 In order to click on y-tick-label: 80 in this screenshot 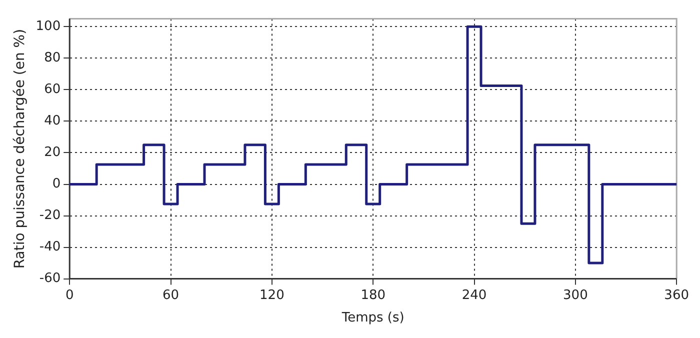, I will do `click(52, 58)`.